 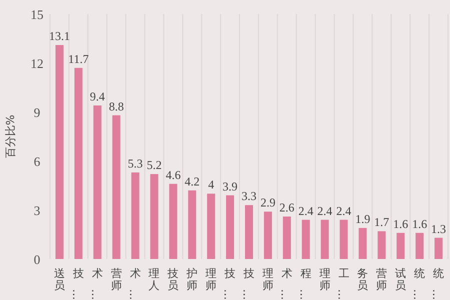 What do you see at coordinates (286, 207) in the screenshot?
I see `data-label: 2.6` at bounding box center [286, 207].